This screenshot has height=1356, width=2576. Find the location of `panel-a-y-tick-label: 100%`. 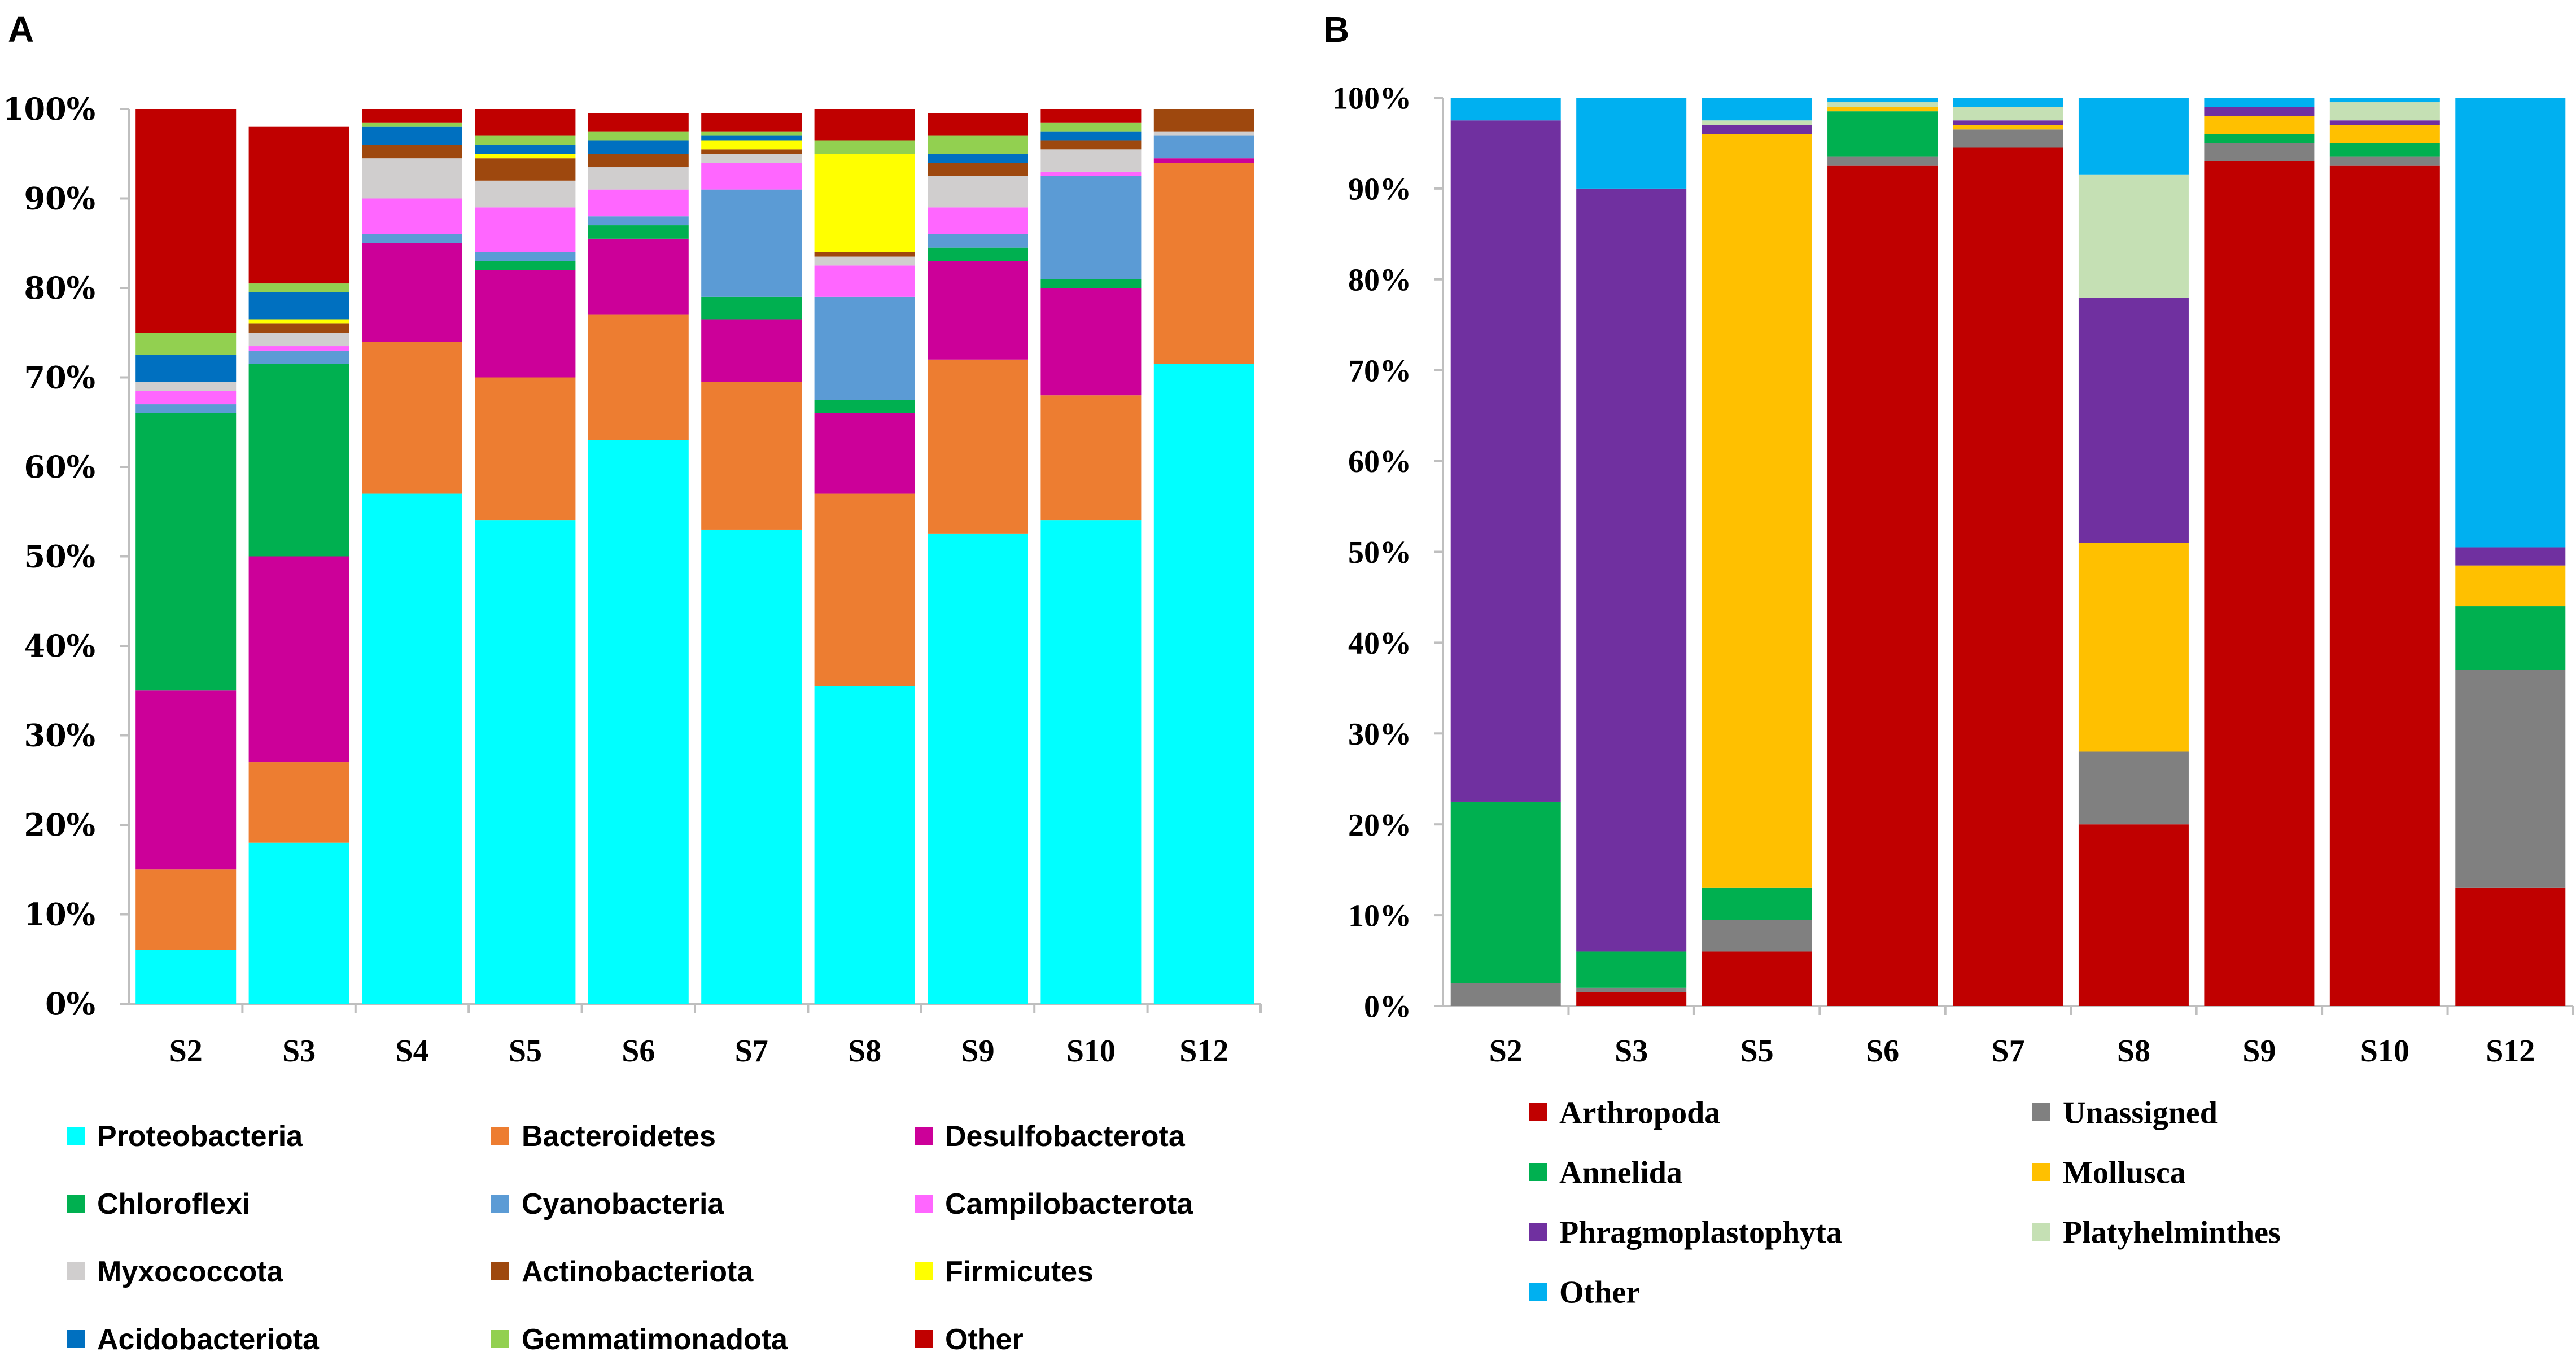

panel-a-y-tick-label: 100% is located at coordinates (49, 109).